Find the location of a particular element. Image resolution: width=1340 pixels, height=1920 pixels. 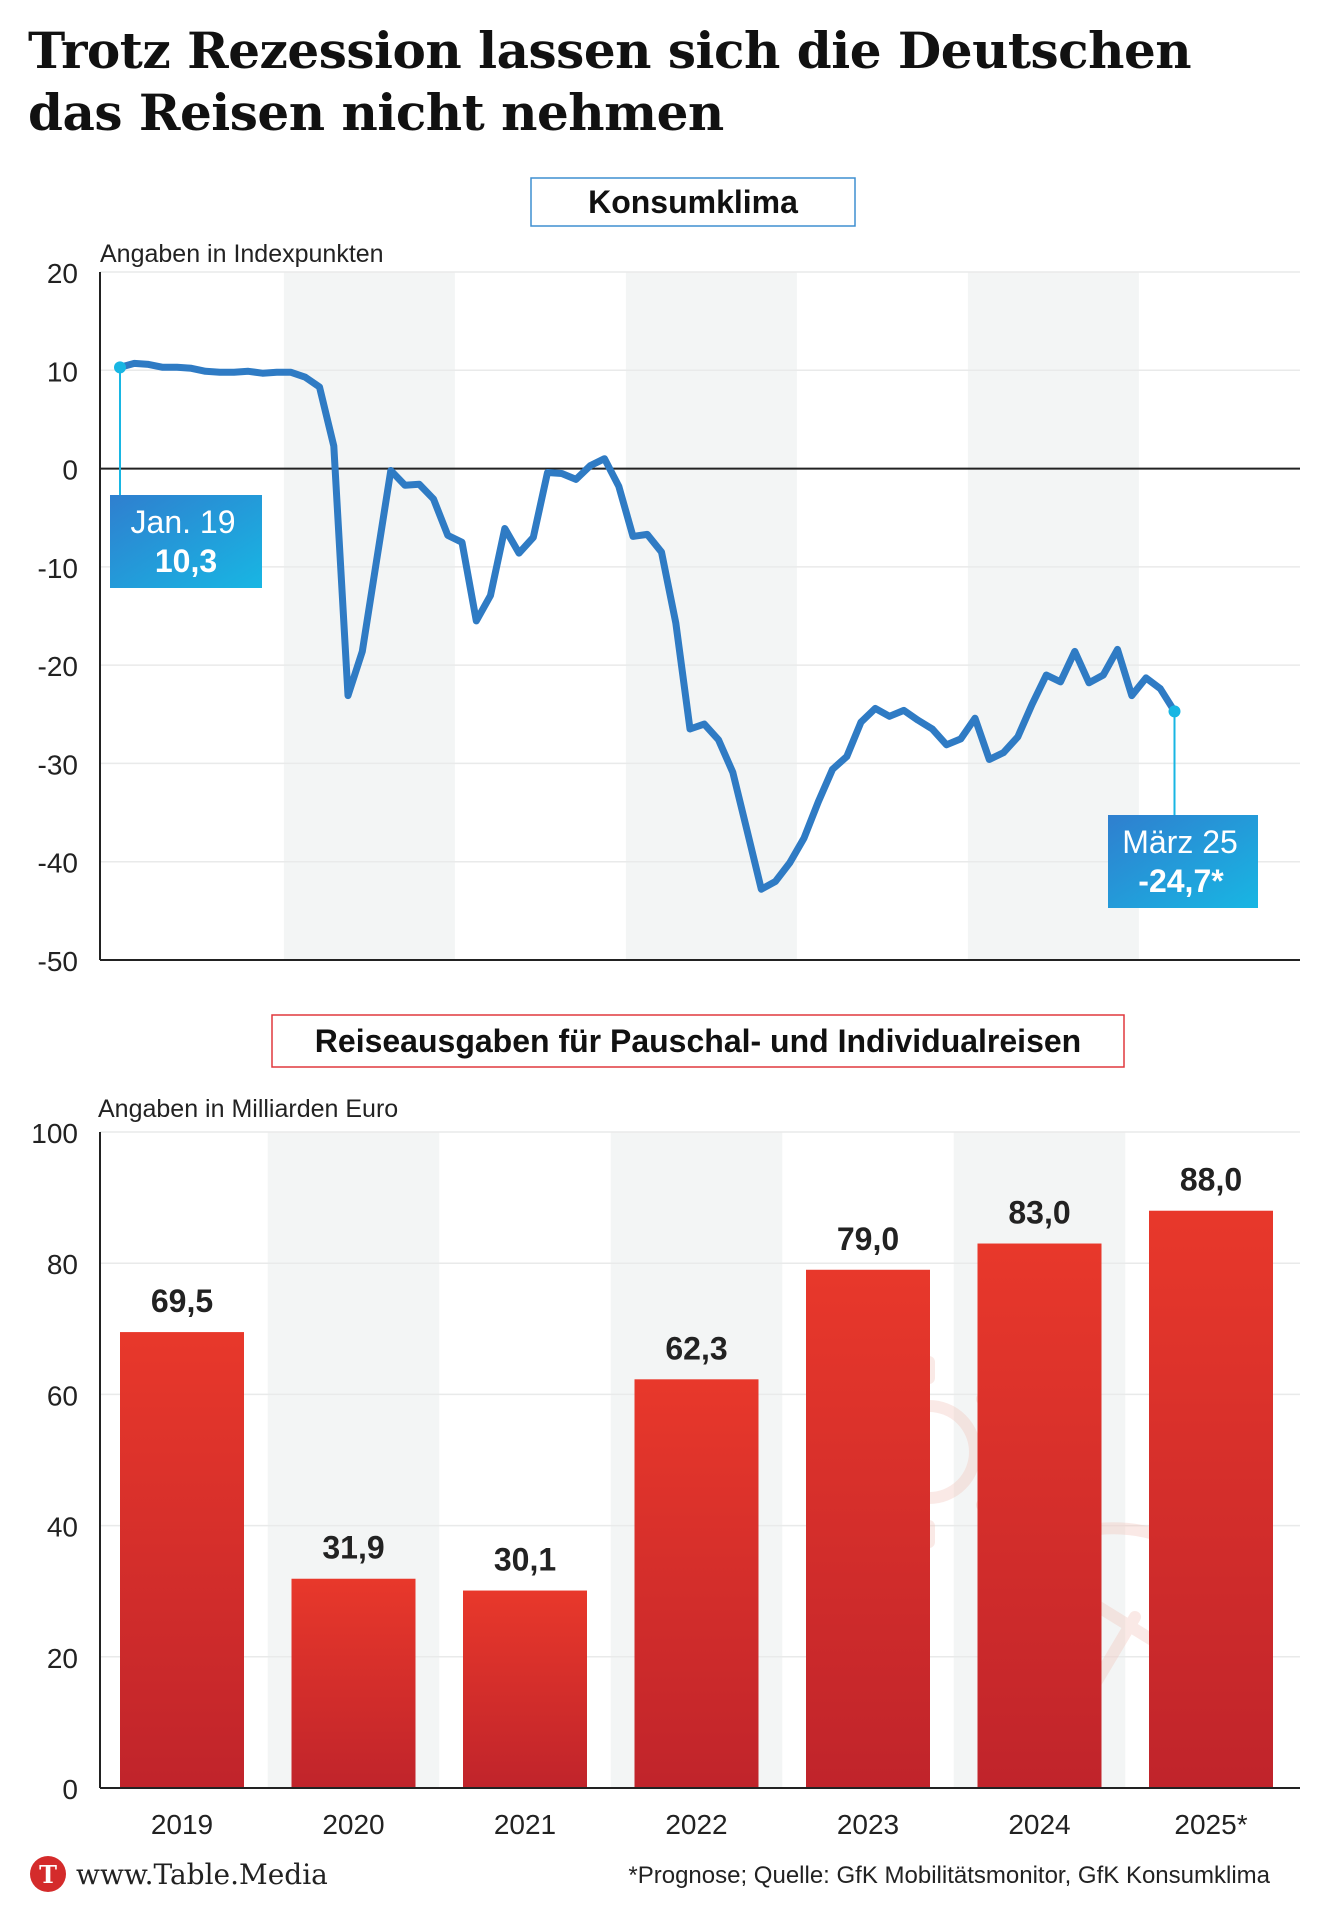

bar-2025* is located at coordinates (1211, 1499).